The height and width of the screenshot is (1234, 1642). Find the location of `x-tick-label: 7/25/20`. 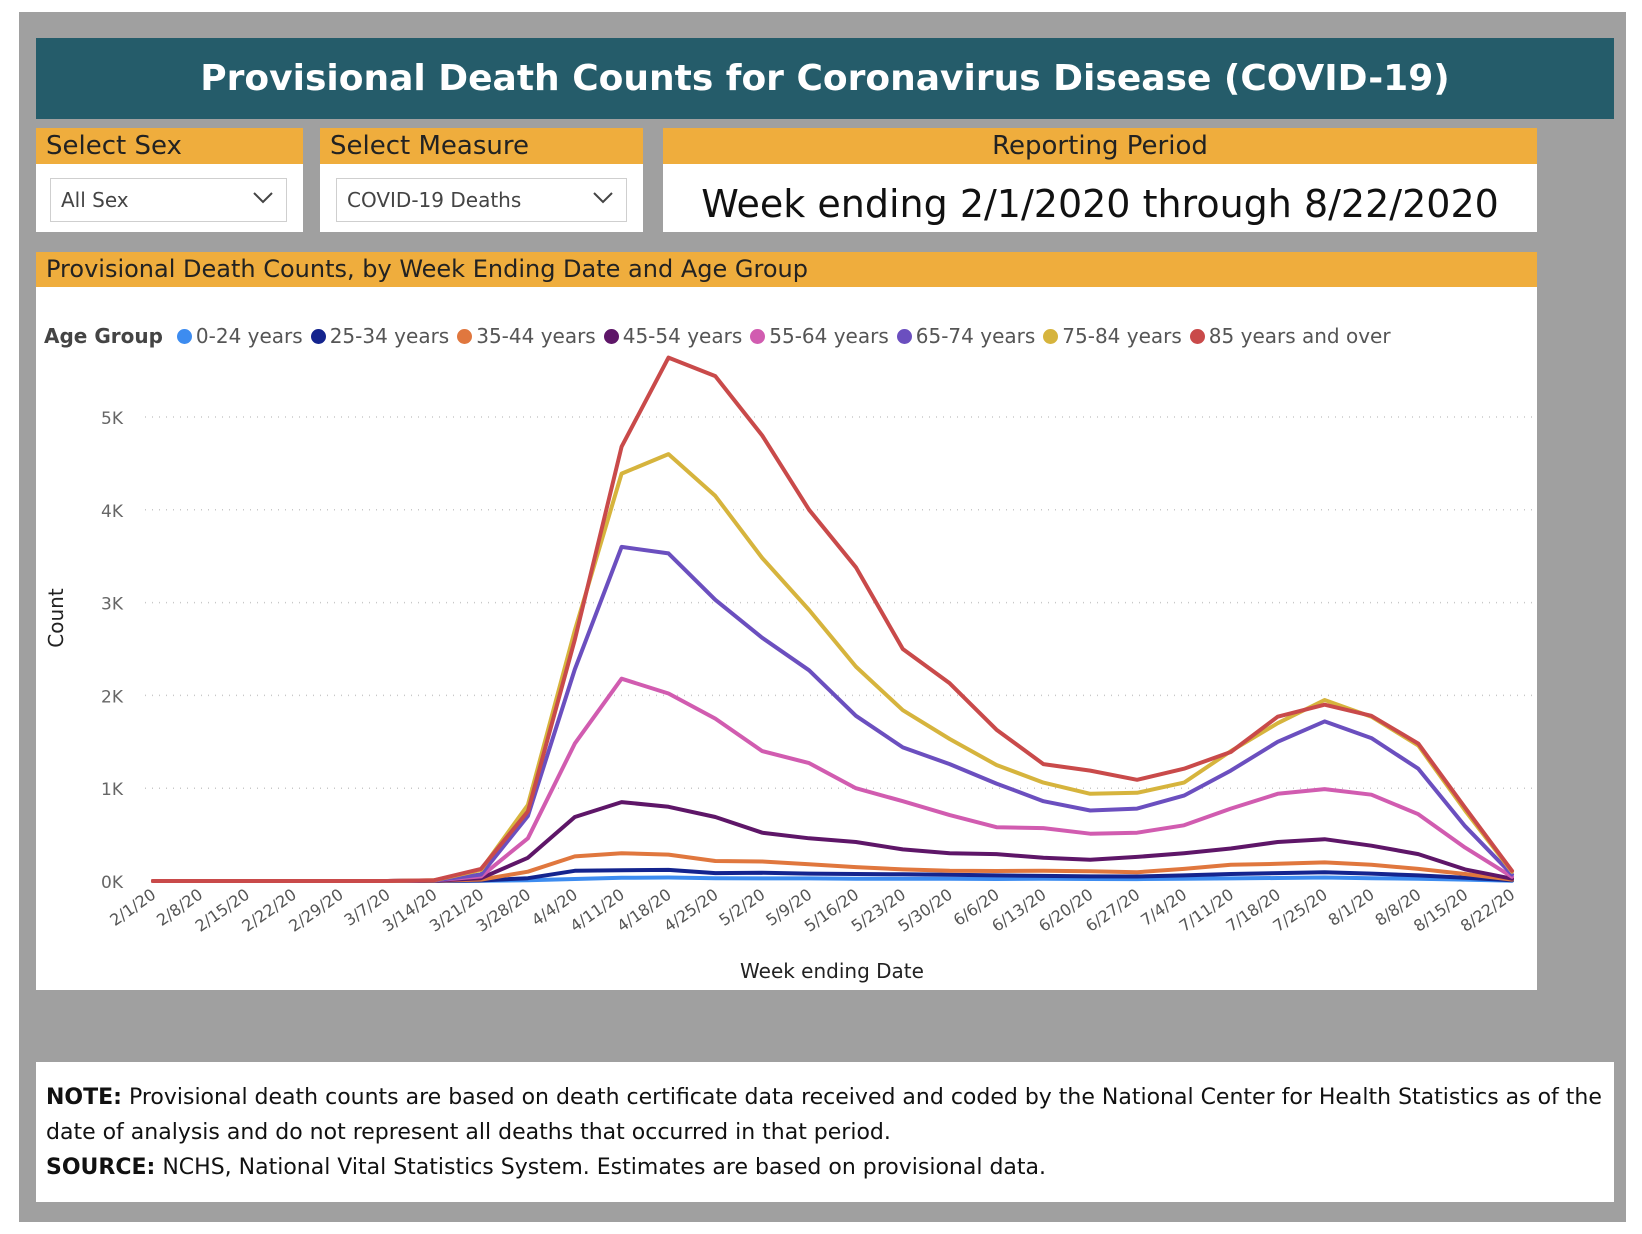

x-tick-label: 7/25/20 is located at coordinates (1299, 910).